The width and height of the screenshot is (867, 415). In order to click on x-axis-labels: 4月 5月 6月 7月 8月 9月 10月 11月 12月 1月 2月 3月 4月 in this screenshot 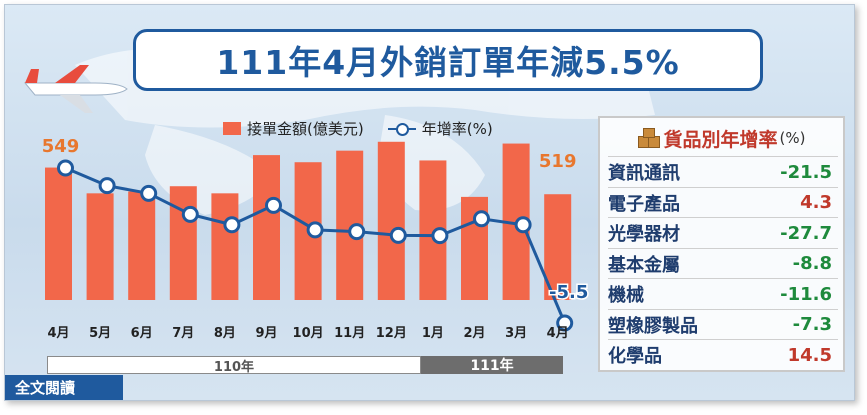, I will do `click(307, 333)`.